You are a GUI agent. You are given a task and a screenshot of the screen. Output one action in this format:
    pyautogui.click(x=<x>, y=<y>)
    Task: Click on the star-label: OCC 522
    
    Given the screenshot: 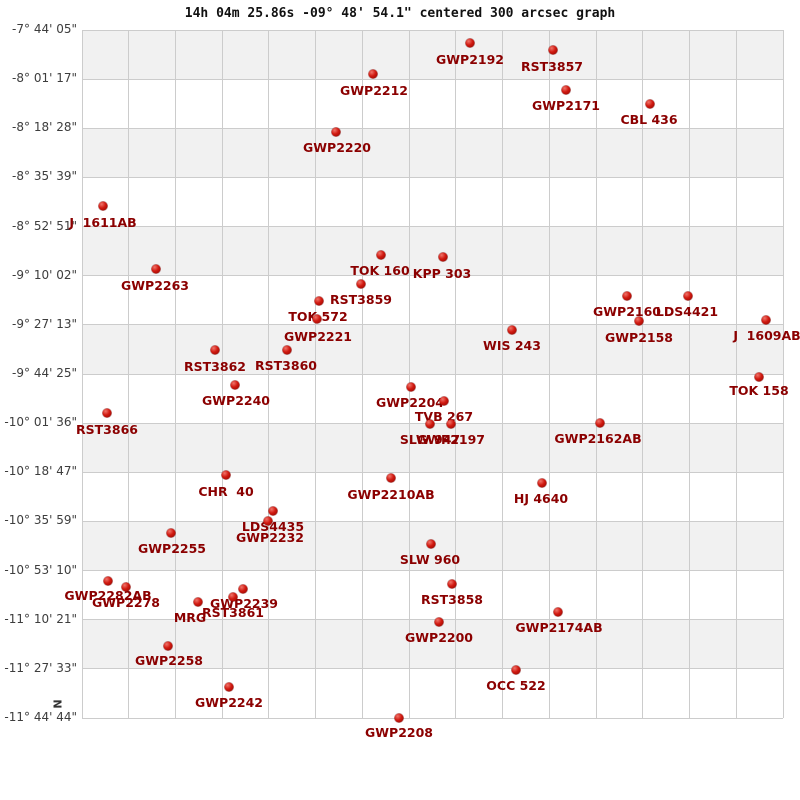 What is the action you would take?
    pyautogui.click(x=516, y=685)
    